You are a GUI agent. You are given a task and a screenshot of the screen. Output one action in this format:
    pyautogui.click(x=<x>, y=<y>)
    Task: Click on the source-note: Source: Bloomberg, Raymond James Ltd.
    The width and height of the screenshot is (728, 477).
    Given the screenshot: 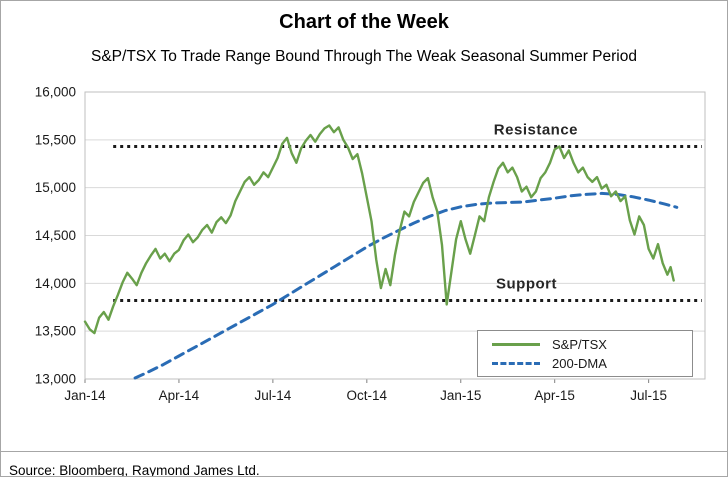 What is the action you would take?
    pyautogui.click(x=134, y=470)
    